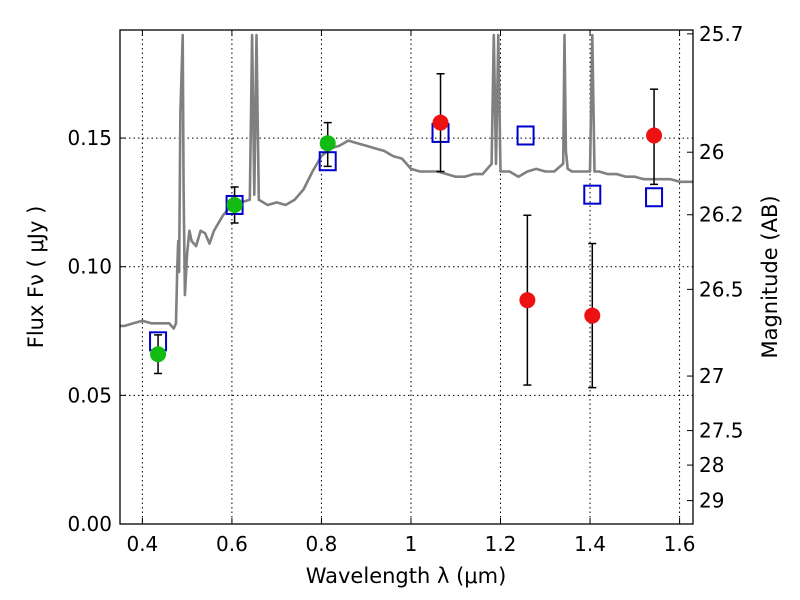  Describe the element at coordinates (89, 138) in the screenshot. I see `y-tick-label: 0.15` at that location.